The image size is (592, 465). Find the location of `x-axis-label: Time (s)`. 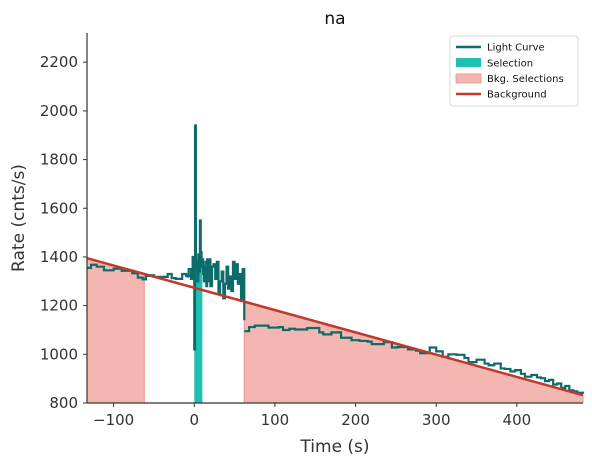

x-axis-label: Time (s) is located at coordinates (334, 447).